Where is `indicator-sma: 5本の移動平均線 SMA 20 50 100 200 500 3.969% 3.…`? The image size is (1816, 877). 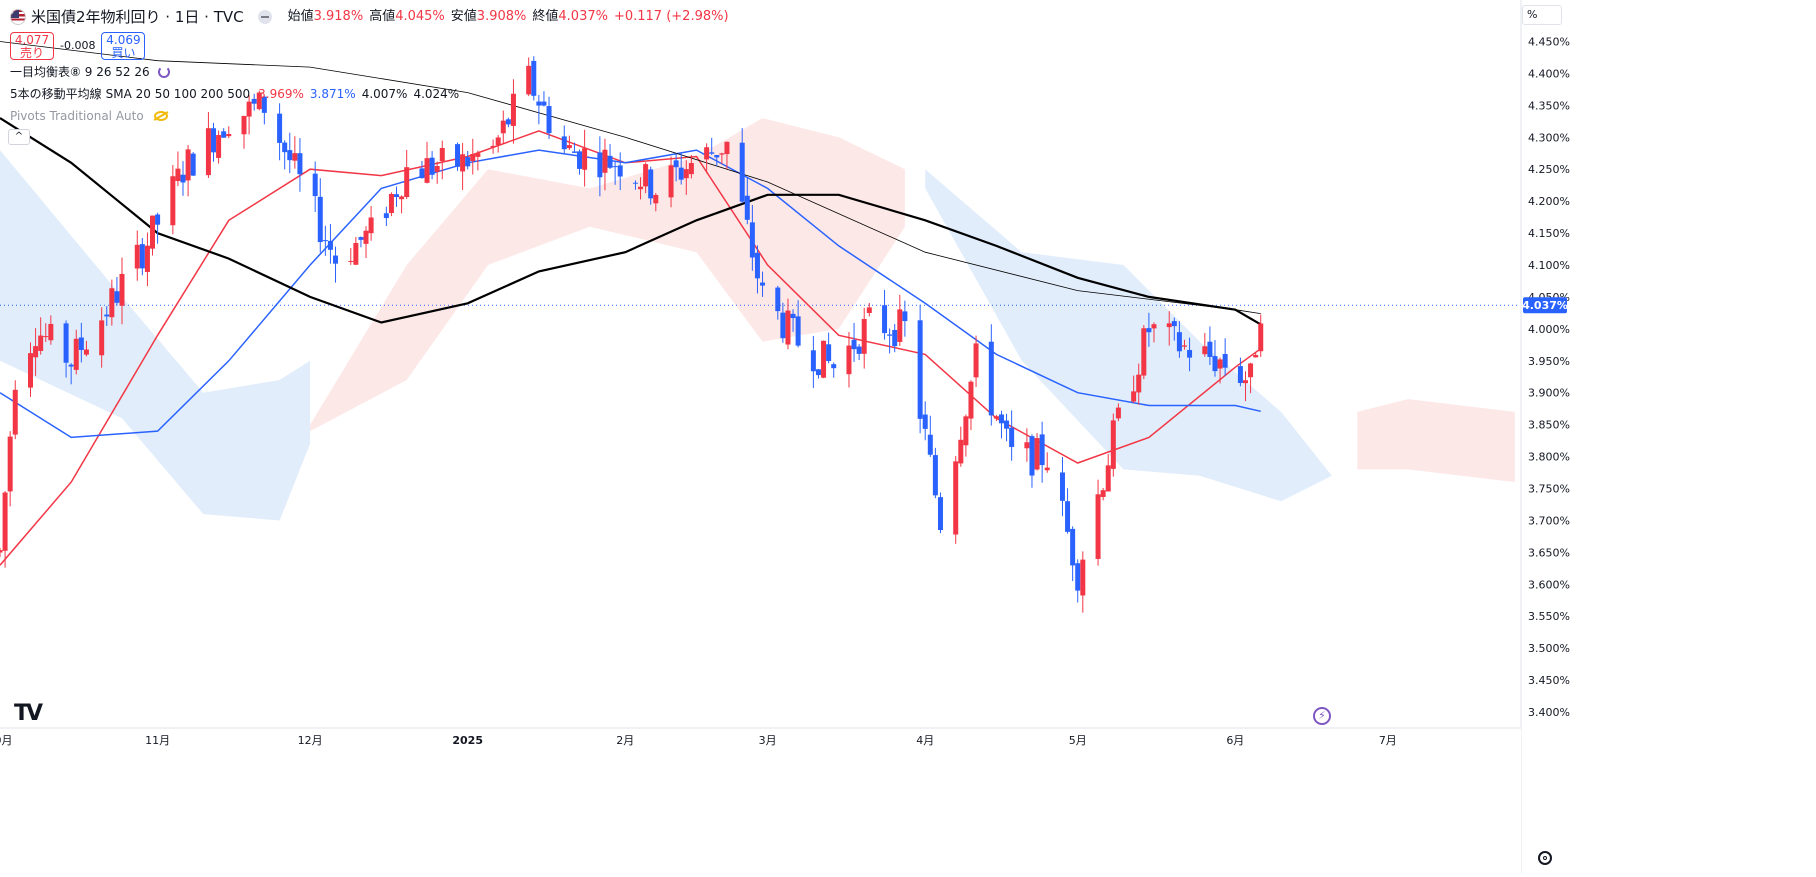
indicator-sma: 5本の移動平均線 SMA 20 50 100 200 500 3.969% 3.… is located at coordinates (369, 94).